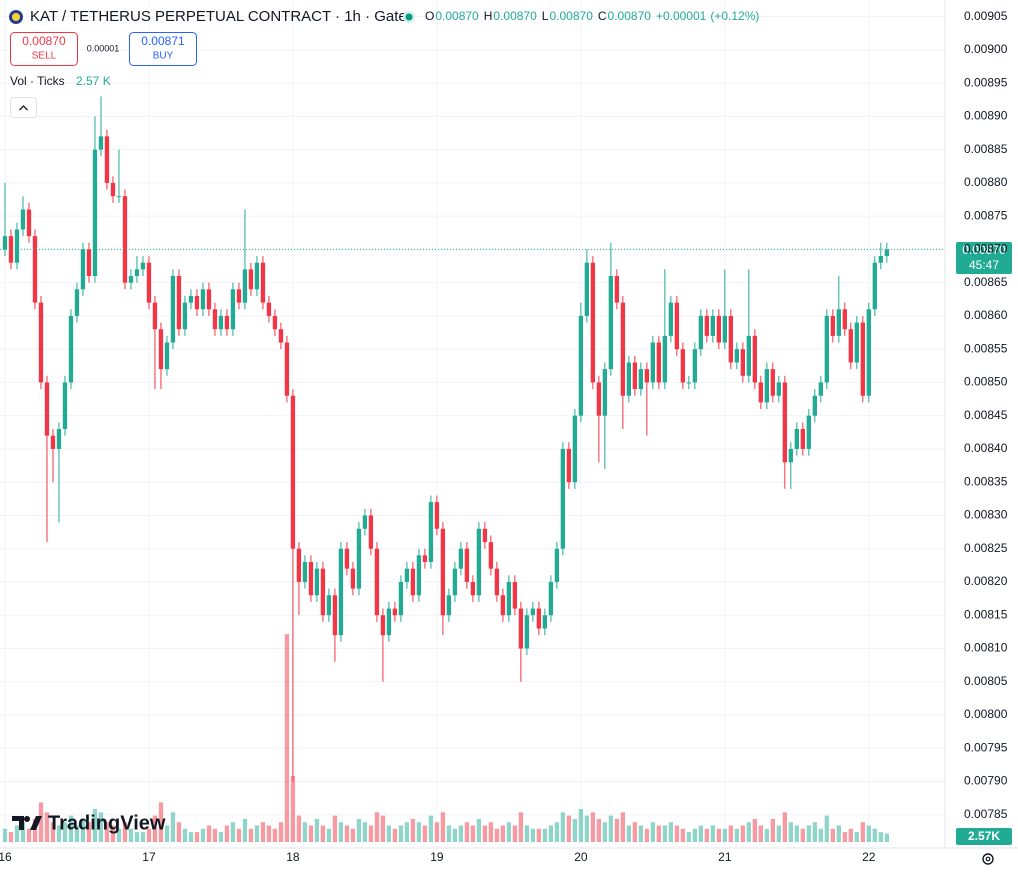 This screenshot has width=1018, height=872. Describe the element at coordinates (44, 56) in the screenshot. I see `sell-label: SELL` at that location.